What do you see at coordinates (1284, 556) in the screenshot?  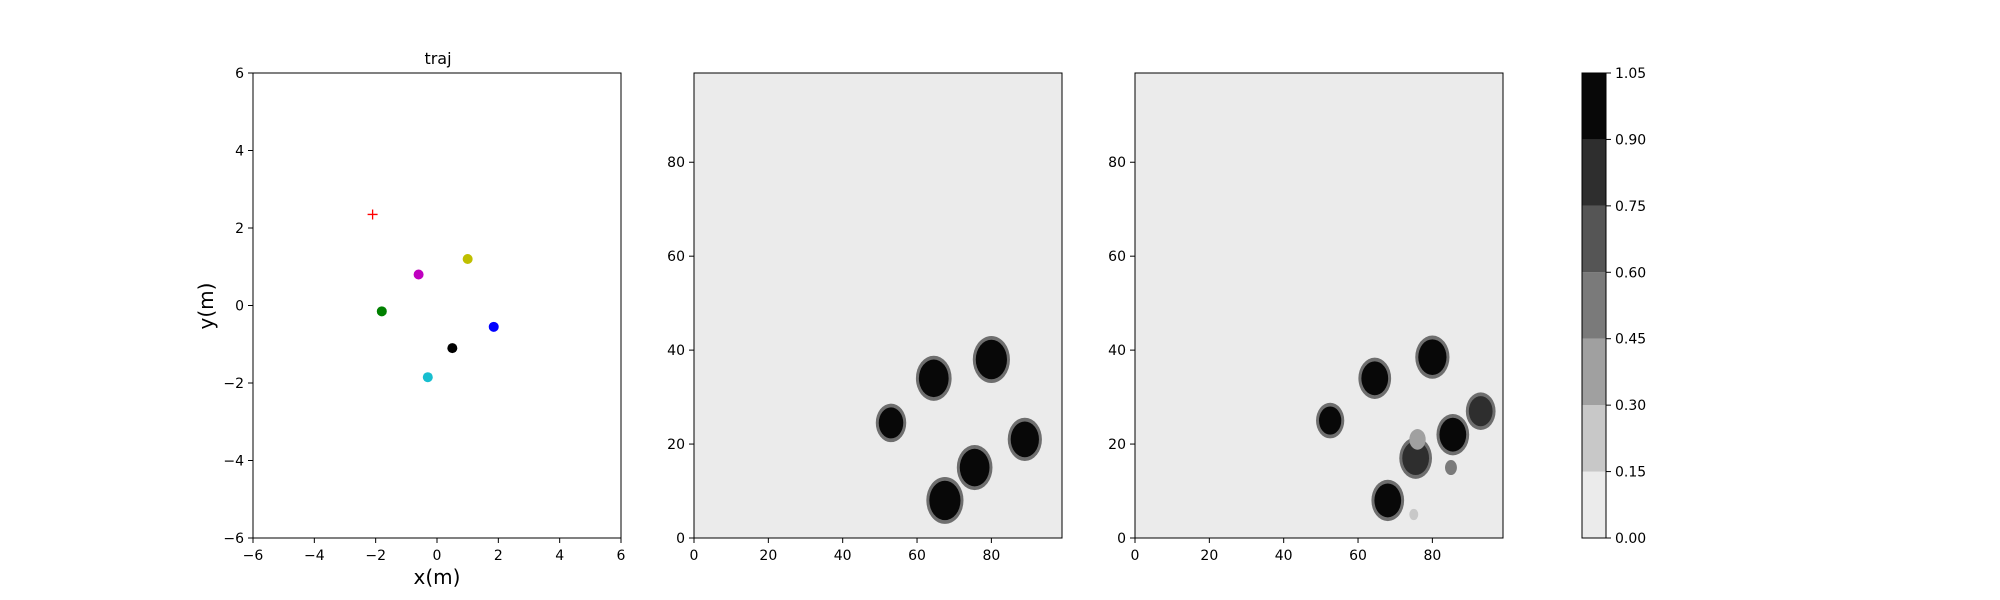 I see `heatmap-estimate-x-tick-label: 40` at bounding box center [1284, 556].